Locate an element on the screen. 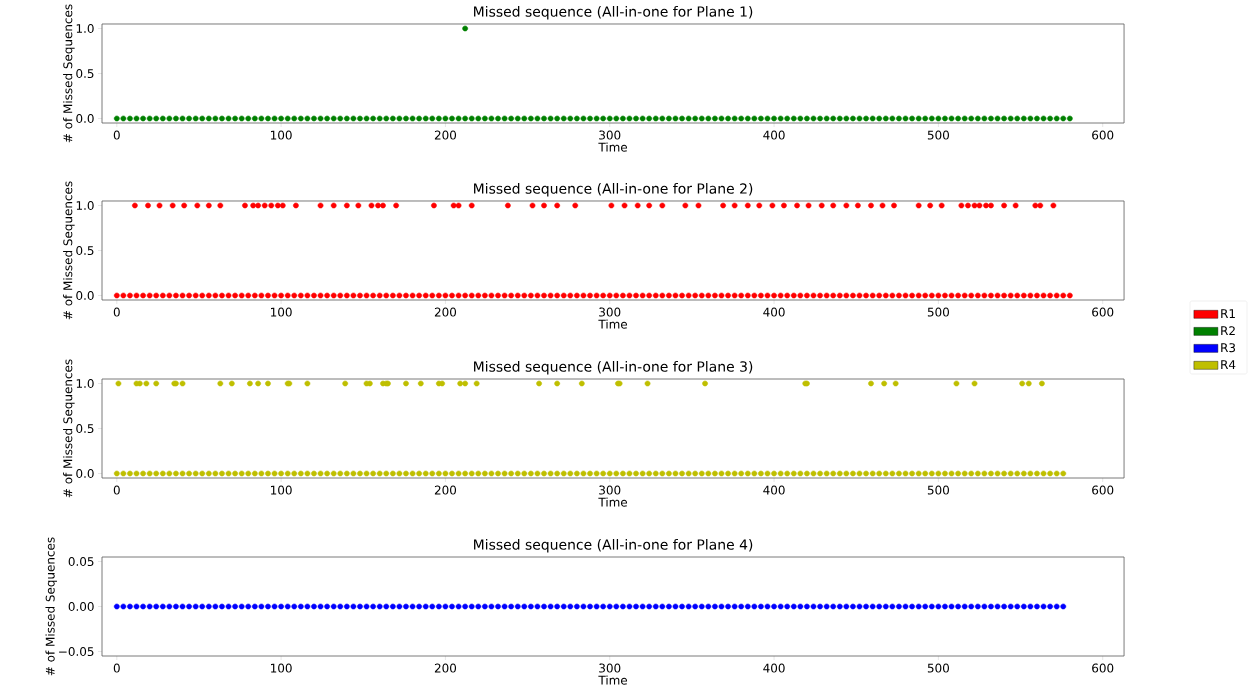 Image resolution: width=1251 pixels, height=688 pixels. chart-title: Missed sequence (All-in-one for Plane 3) is located at coordinates (613, 368).